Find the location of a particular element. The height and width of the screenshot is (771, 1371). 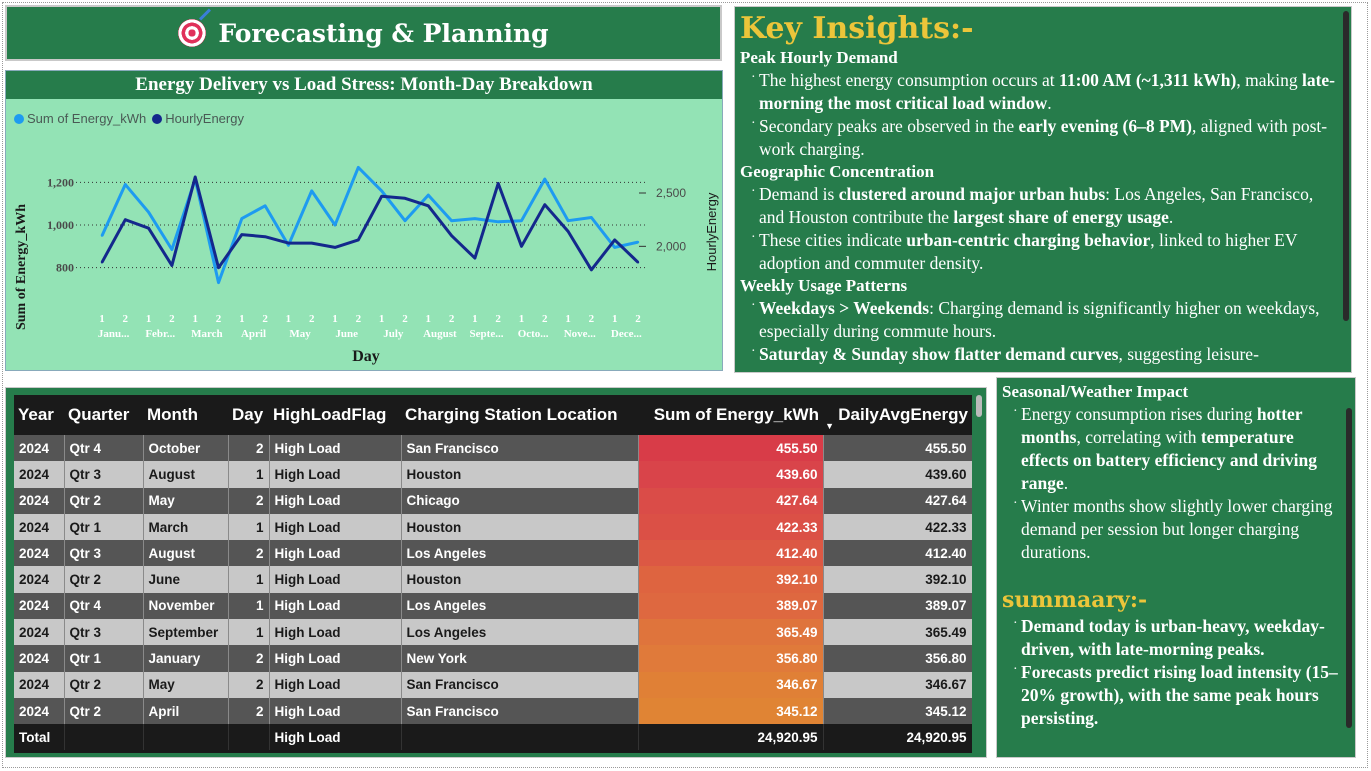

cell-month: April is located at coordinates (186, 711).